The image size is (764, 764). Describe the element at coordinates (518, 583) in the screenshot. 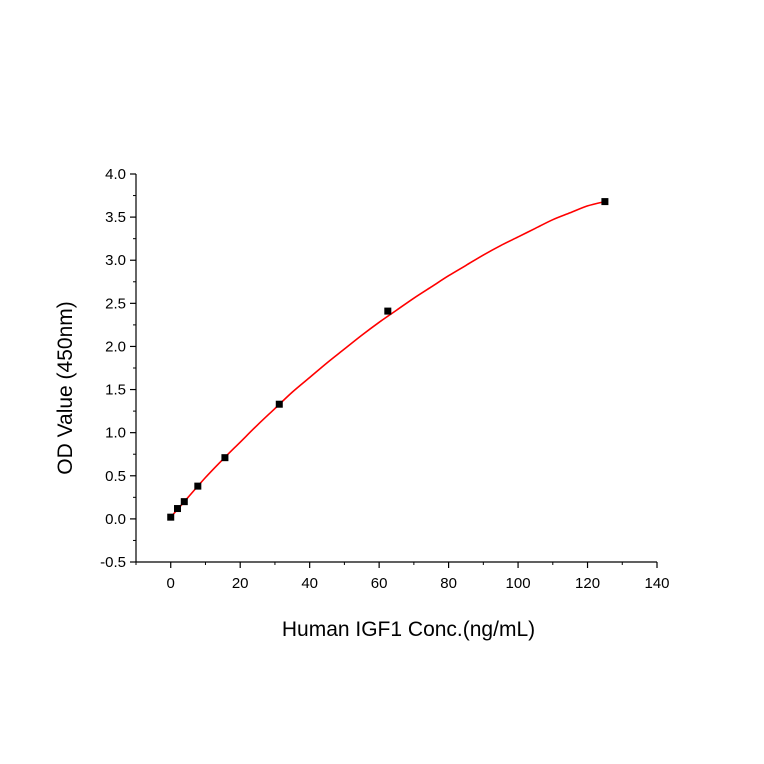

I see `x-tick-label: 100` at that location.